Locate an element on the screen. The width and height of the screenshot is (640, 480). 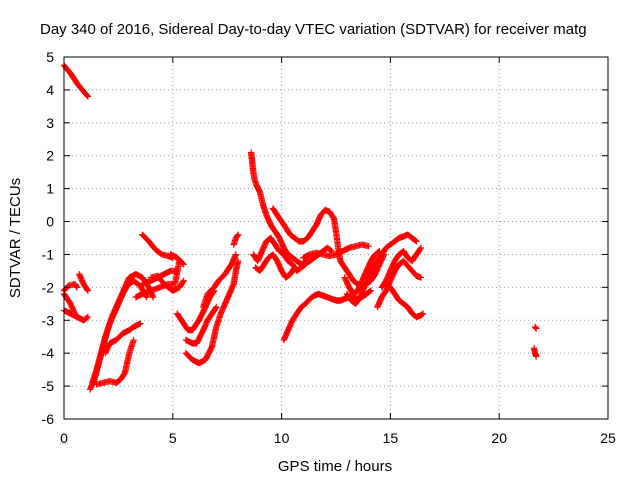
x-axis-label: GPS time / hours is located at coordinates (335, 466).